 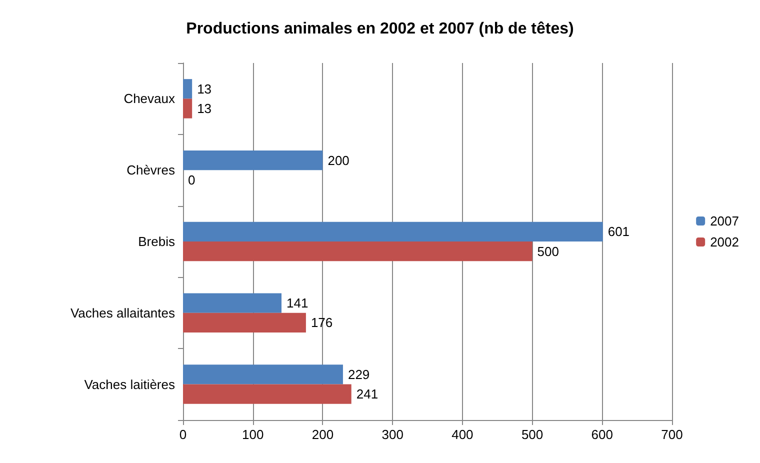 I want to click on legend-label: 2002, so click(x=724, y=242).